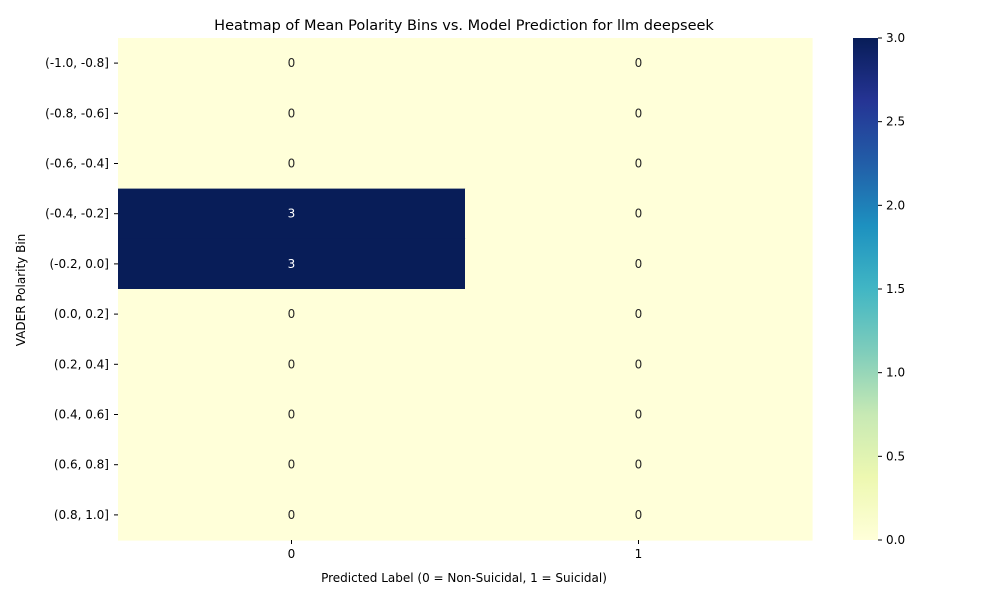 Image resolution: width=1000 pixels, height=600 pixels. Describe the element at coordinates (895, 122) in the screenshot. I see `colorbar-tick-label: 2.5` at that location.